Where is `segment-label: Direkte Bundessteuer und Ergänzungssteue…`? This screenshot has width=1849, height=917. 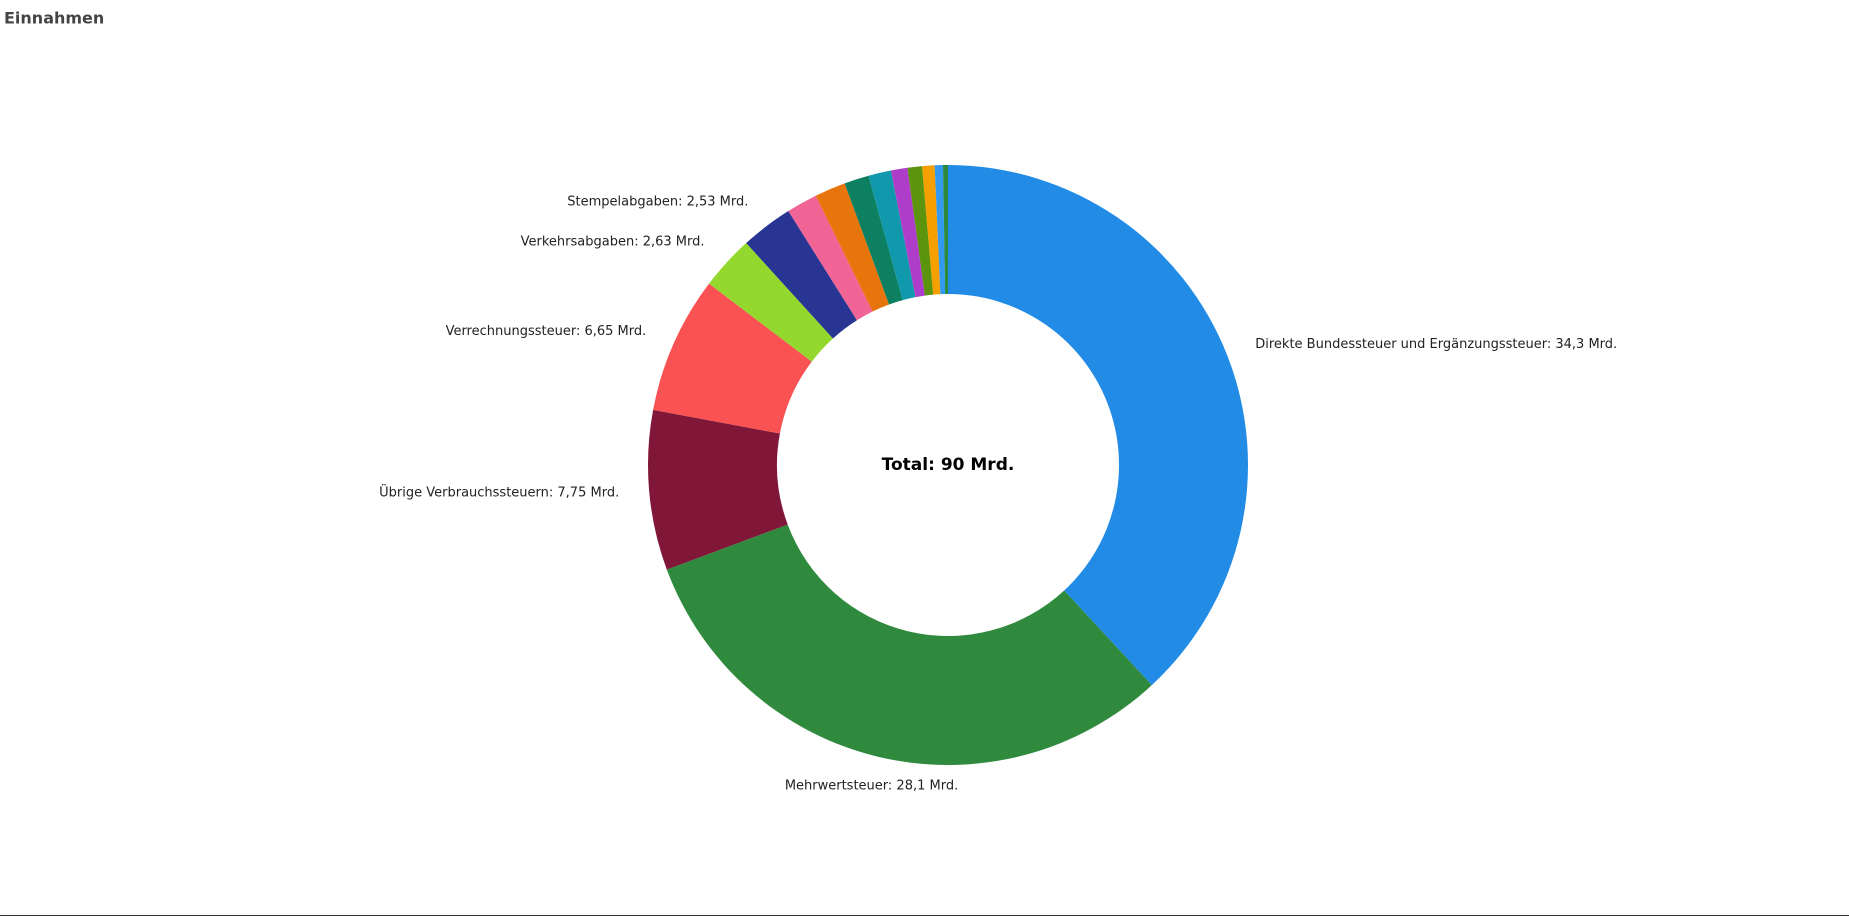 segment-label: Direkte Bundessteuer und Ergänzungssteue… is located at coordinates (1436, 344).